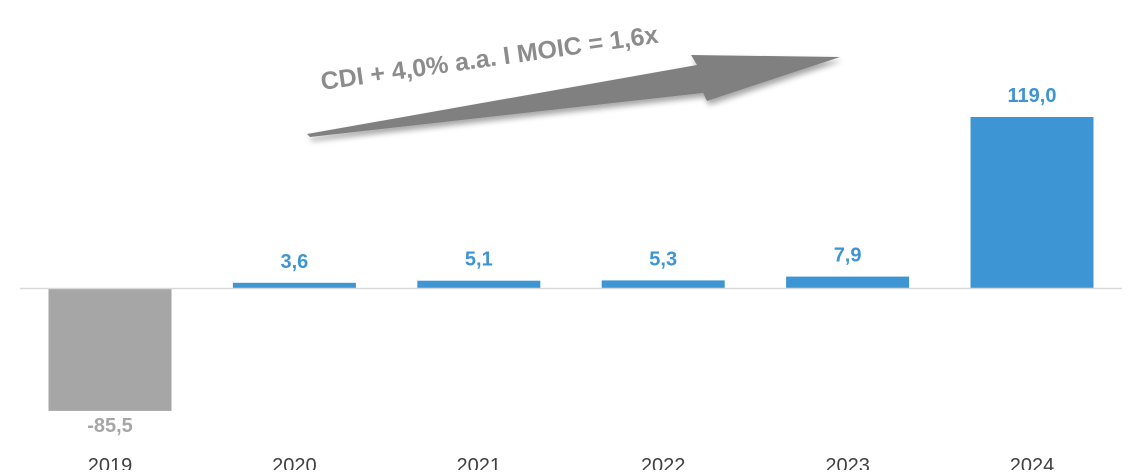 The image size is (1130, 475). I want to click on bar-2019, so click(110, 349).